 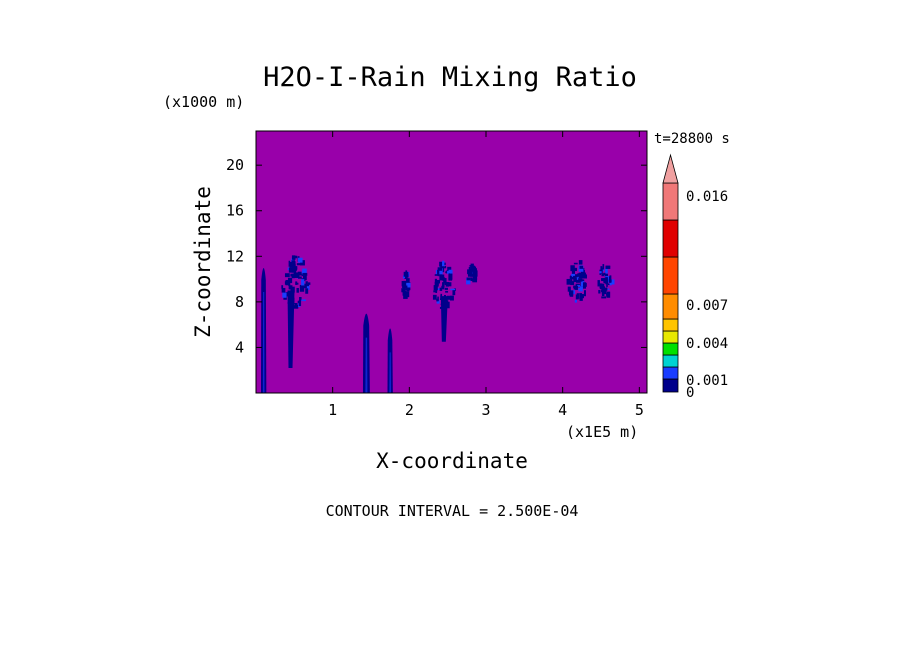 What do you see at coordinates (670, 168) in the screenshot?
I see `colorbar-arrow` at bounding box center [670, 168].